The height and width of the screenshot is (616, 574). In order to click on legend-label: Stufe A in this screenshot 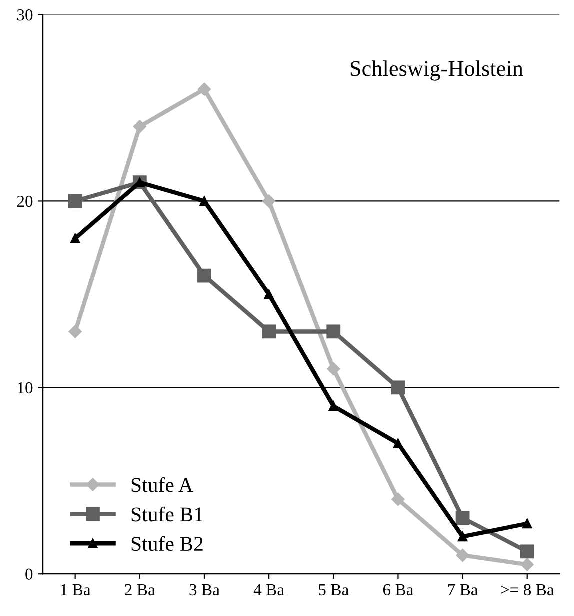, I will do `click(163, 484)`.